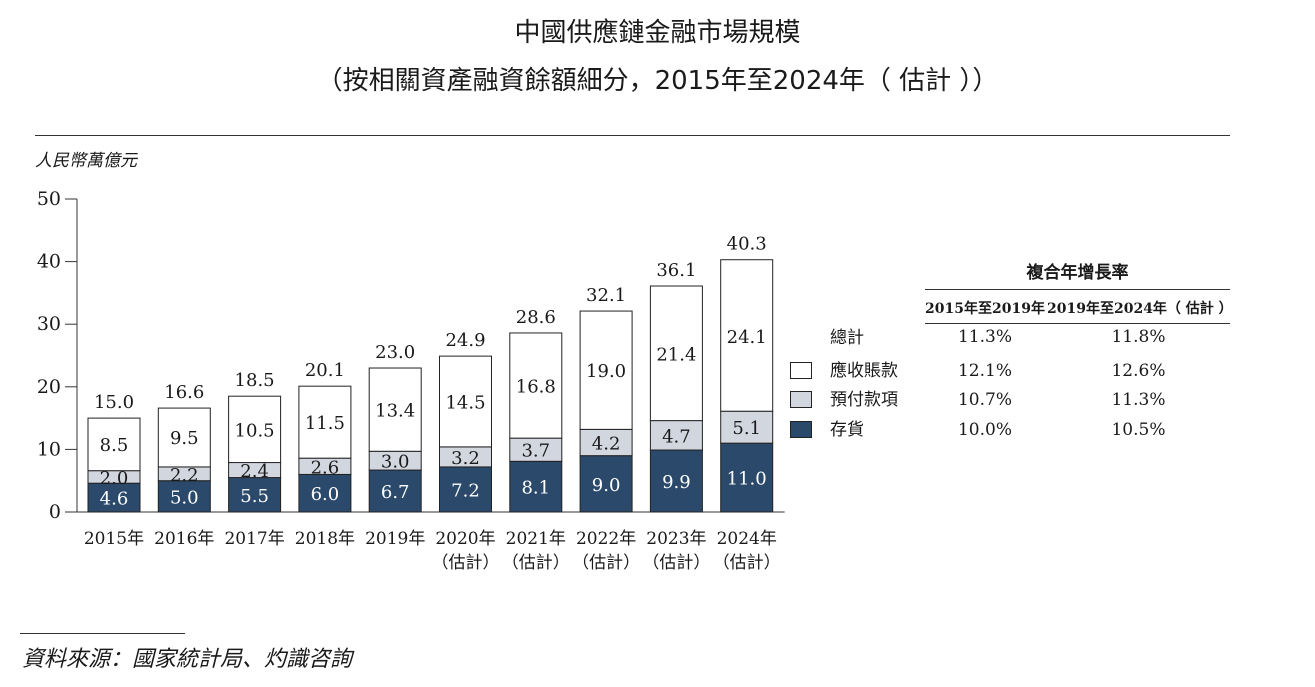  I want to click on data-label-total: 36.1, so click(676, 270).